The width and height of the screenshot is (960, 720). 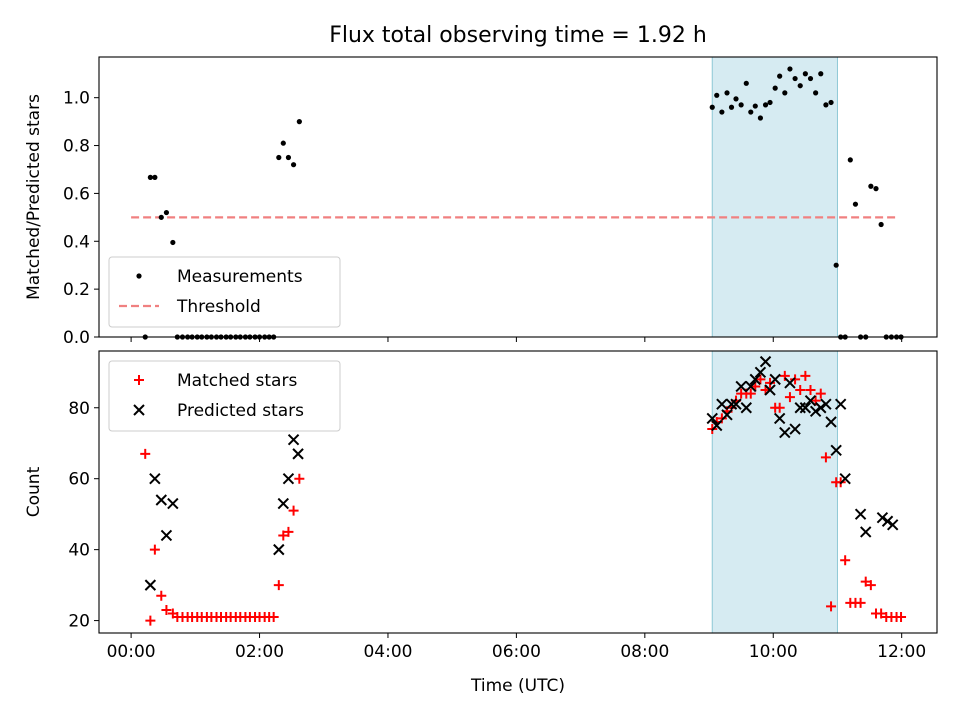 I want to click on legend: Measurements Threshold, so click(x=224, y=292).